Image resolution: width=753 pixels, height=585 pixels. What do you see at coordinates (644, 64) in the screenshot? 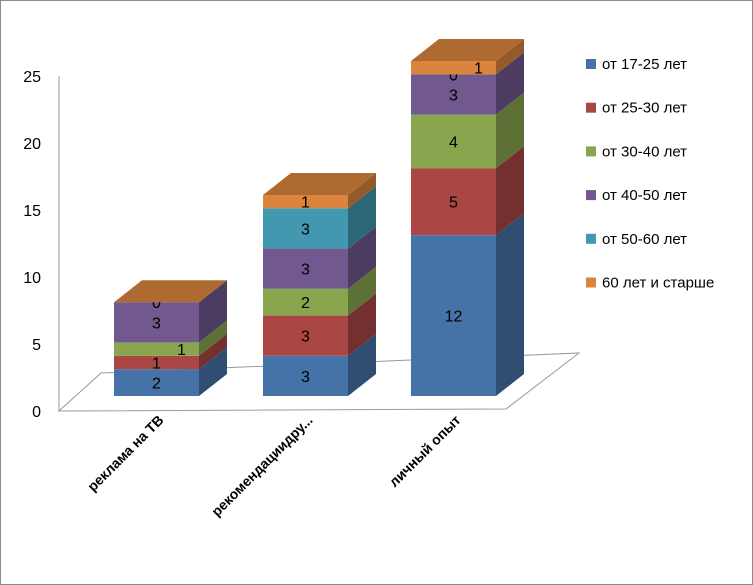
I see `legend-label: от 17-25 лет` at bounding box center [644, 64].